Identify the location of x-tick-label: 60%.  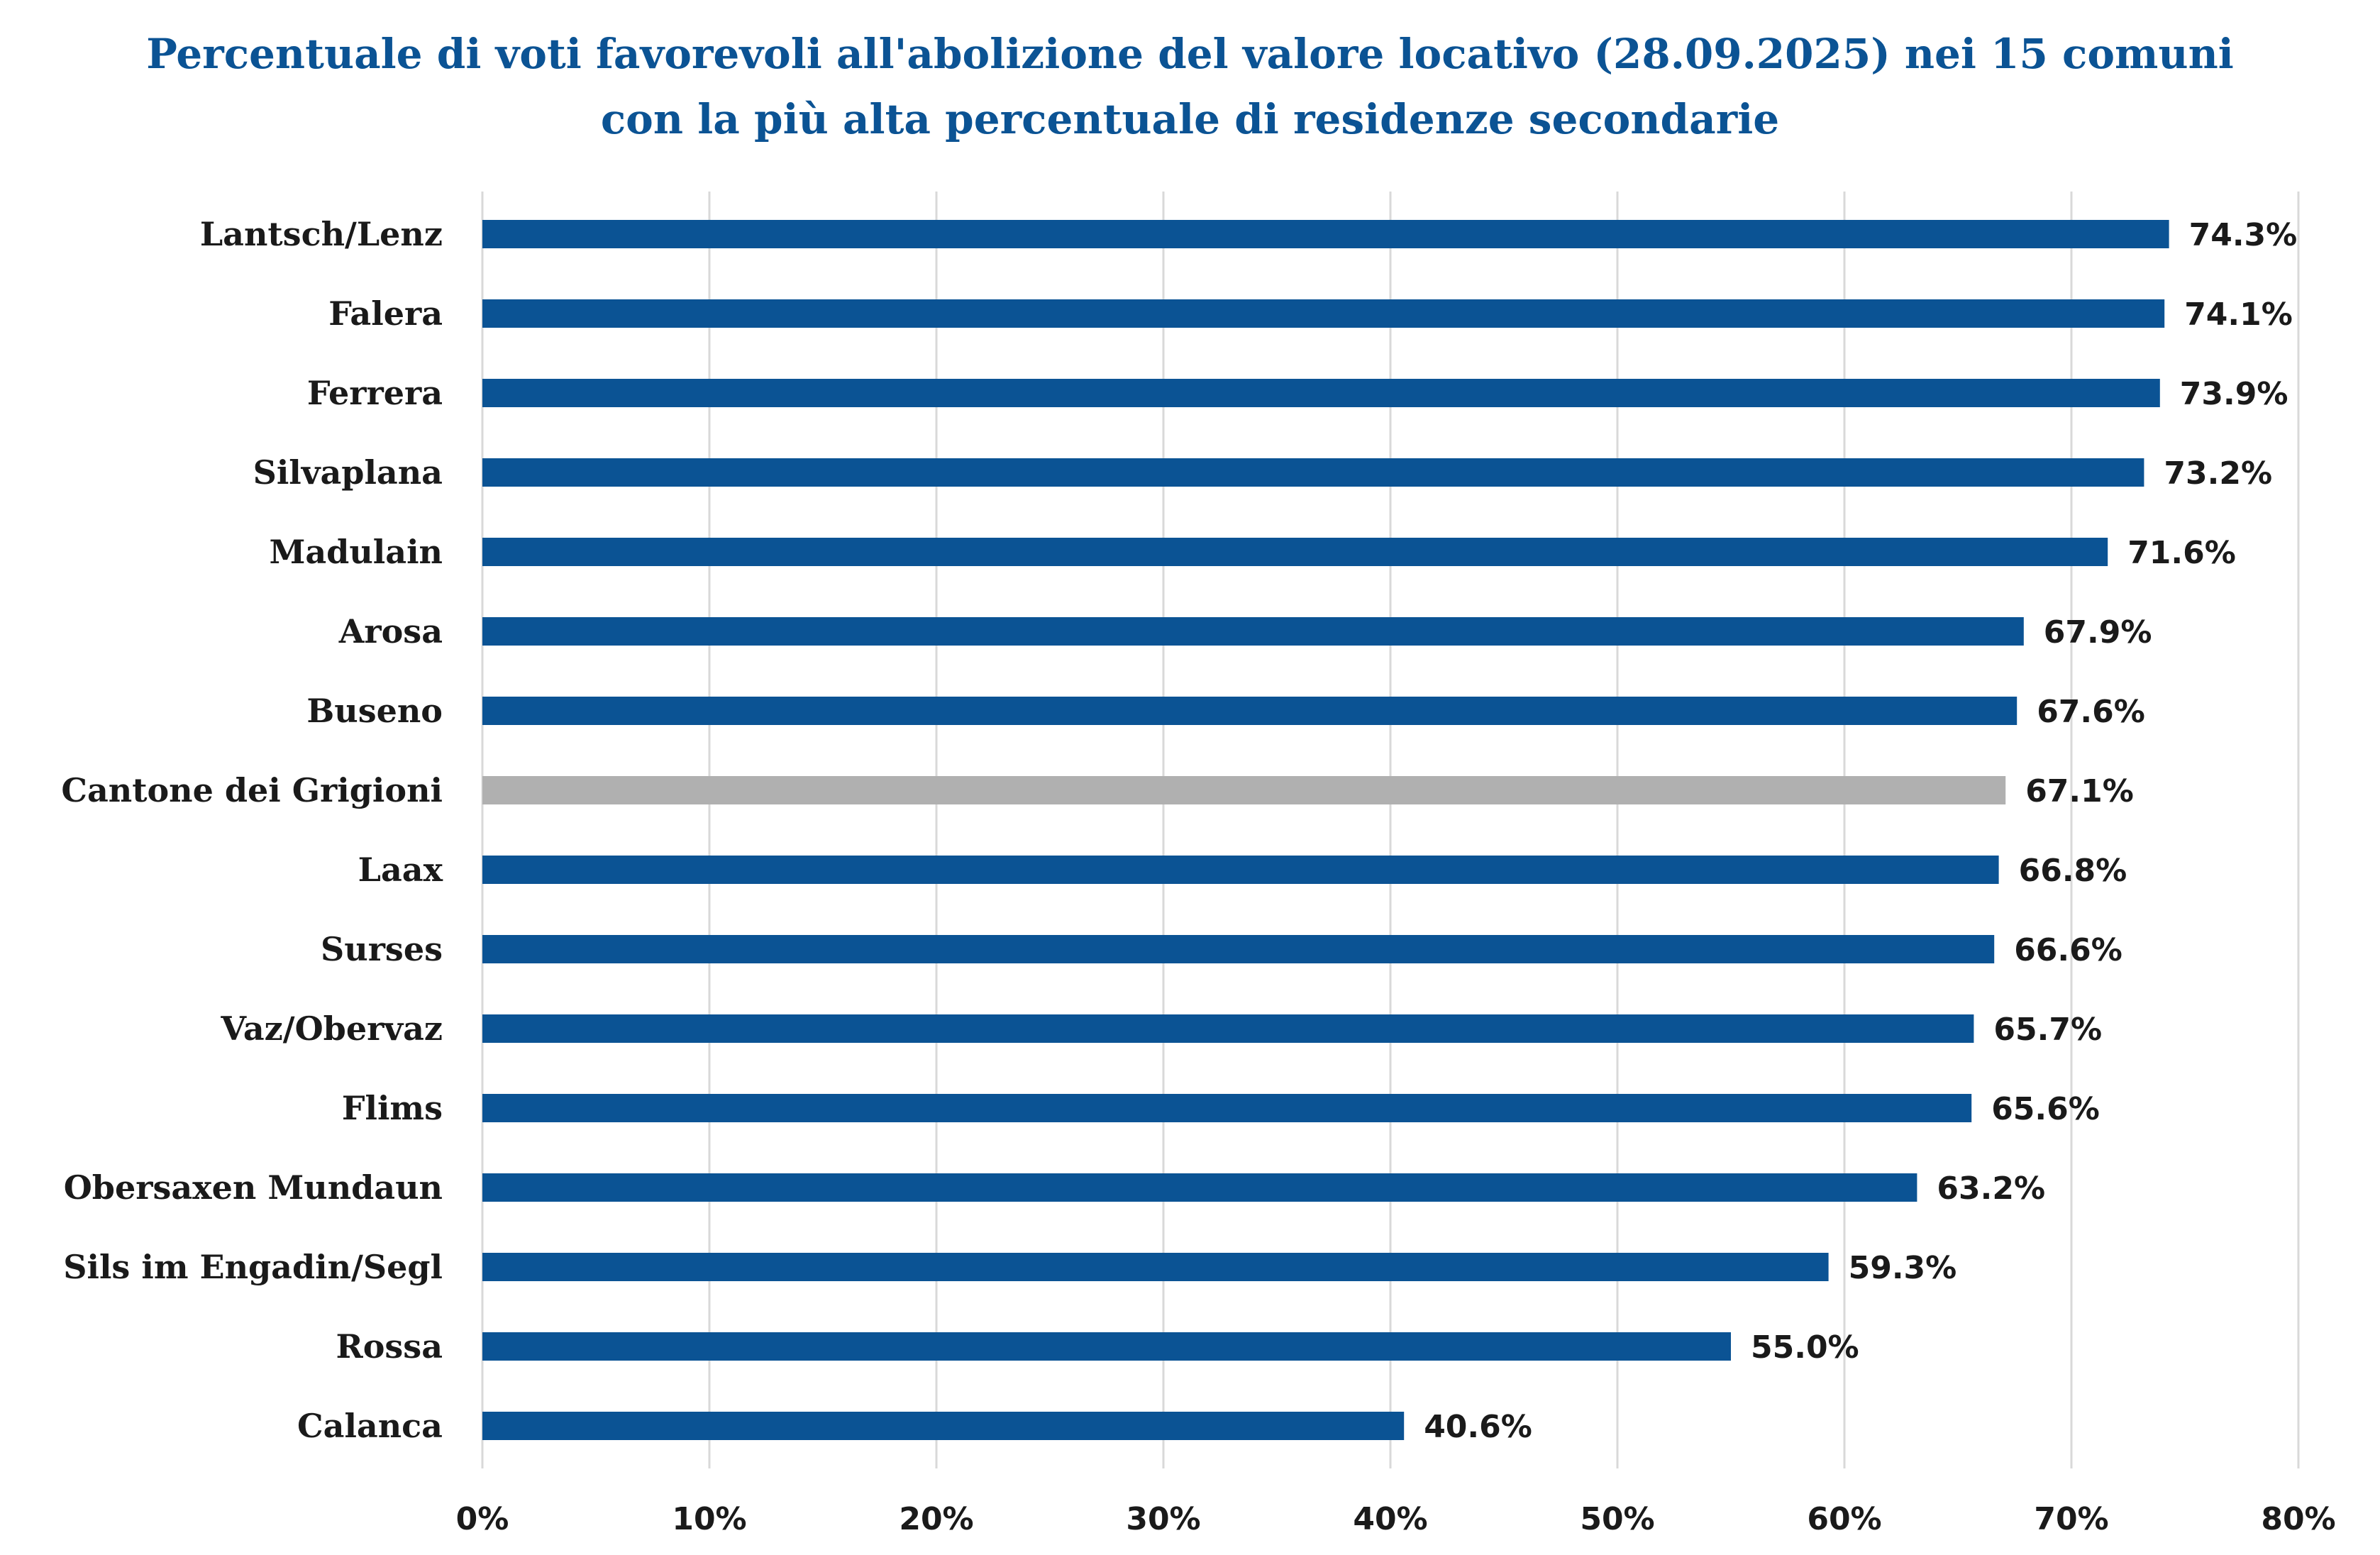
(1844, 1519).